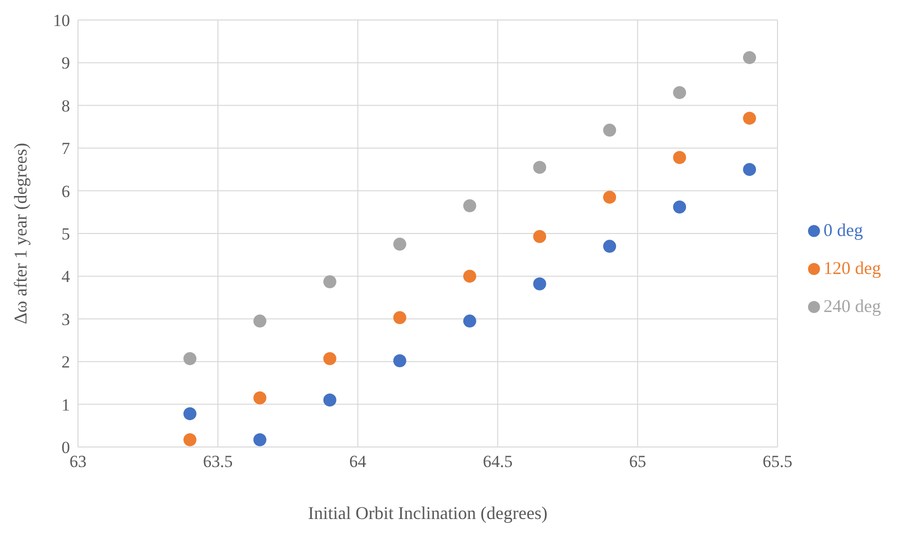  Describe the element at coordinates (78, 462) in the screenshot. I see `x-tick-label: 63` at that location.